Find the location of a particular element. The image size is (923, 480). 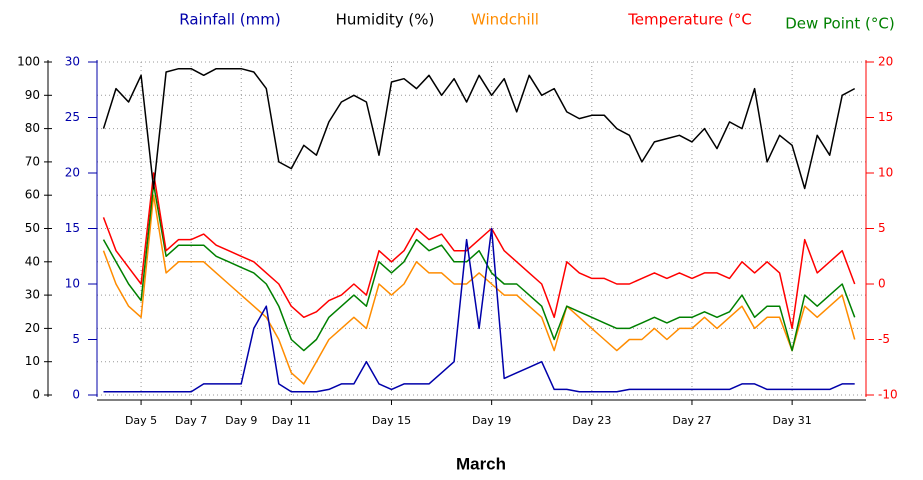

legend-label: Dew Point (°C) is located at coordinates (840, 24).